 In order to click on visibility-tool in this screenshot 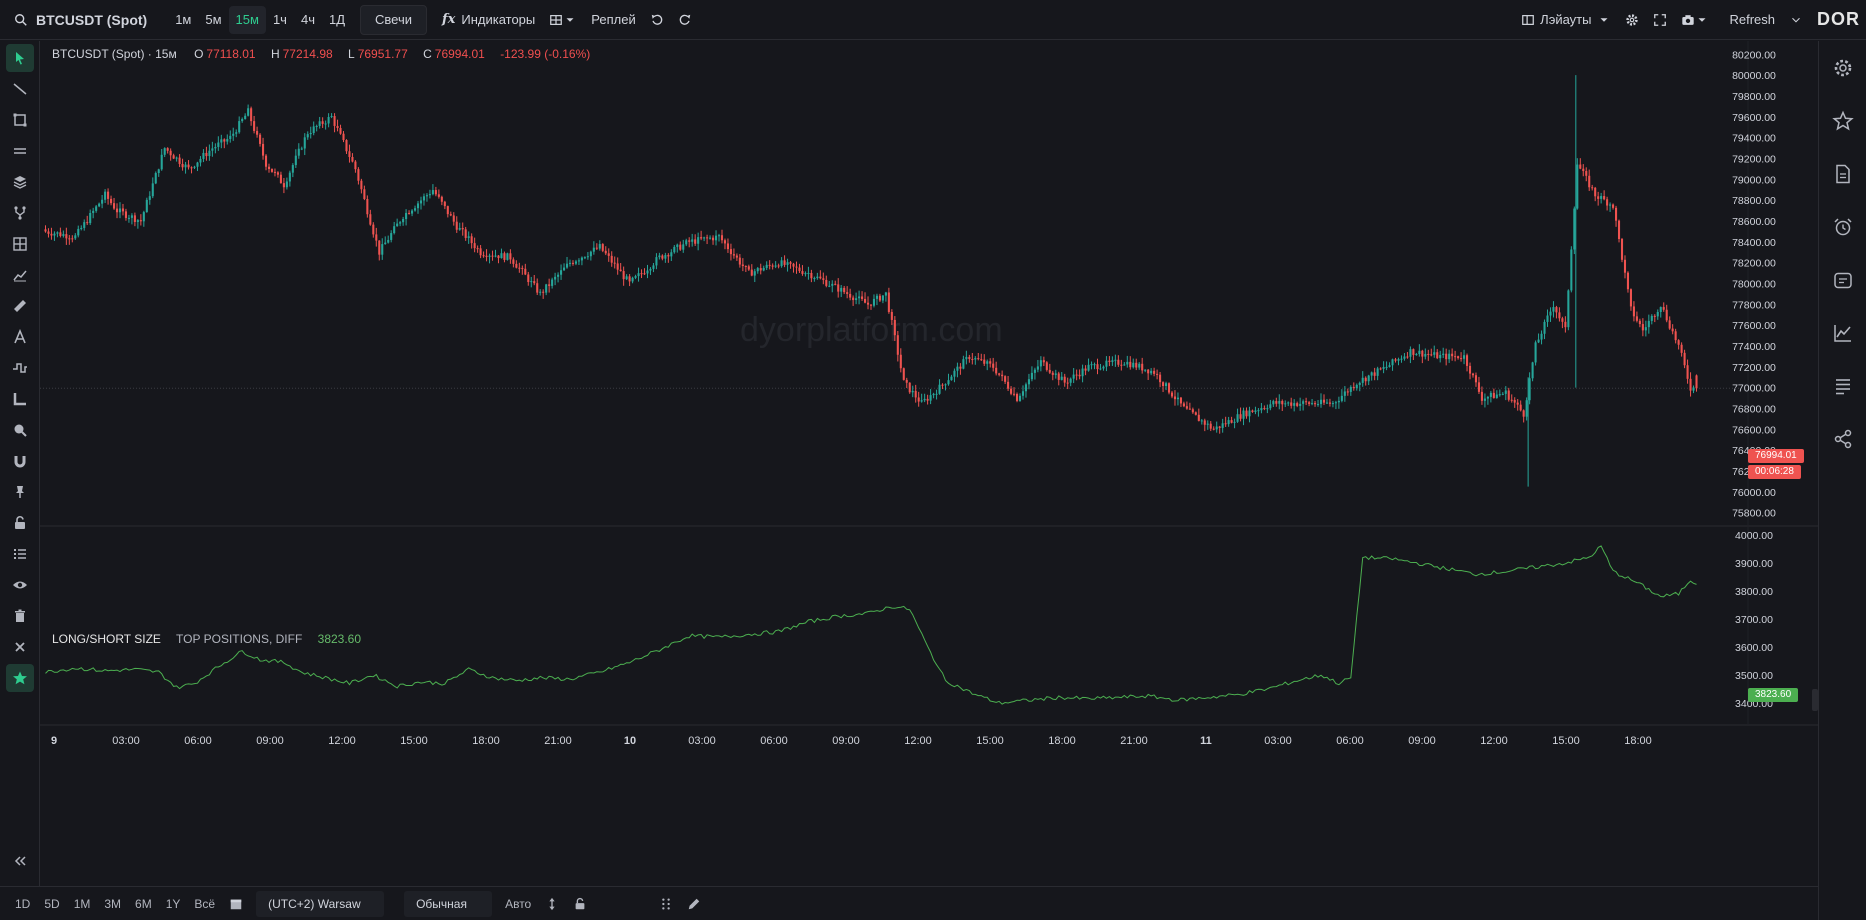, I will do `click(20, 585)`.